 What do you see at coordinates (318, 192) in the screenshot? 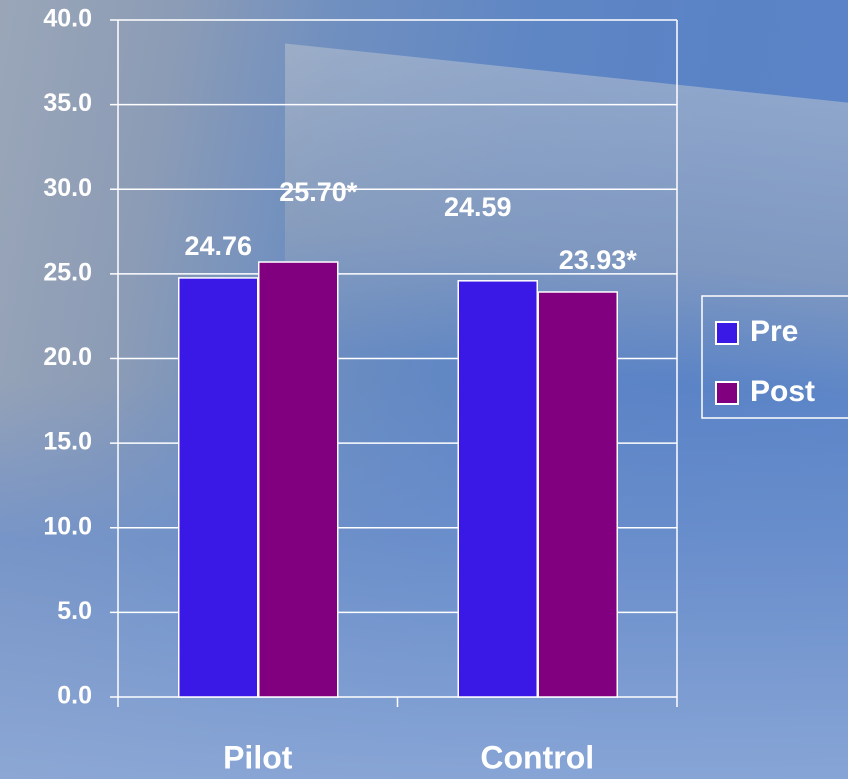
I see `value-label: 25.70*` at bounding box center [318, 192].